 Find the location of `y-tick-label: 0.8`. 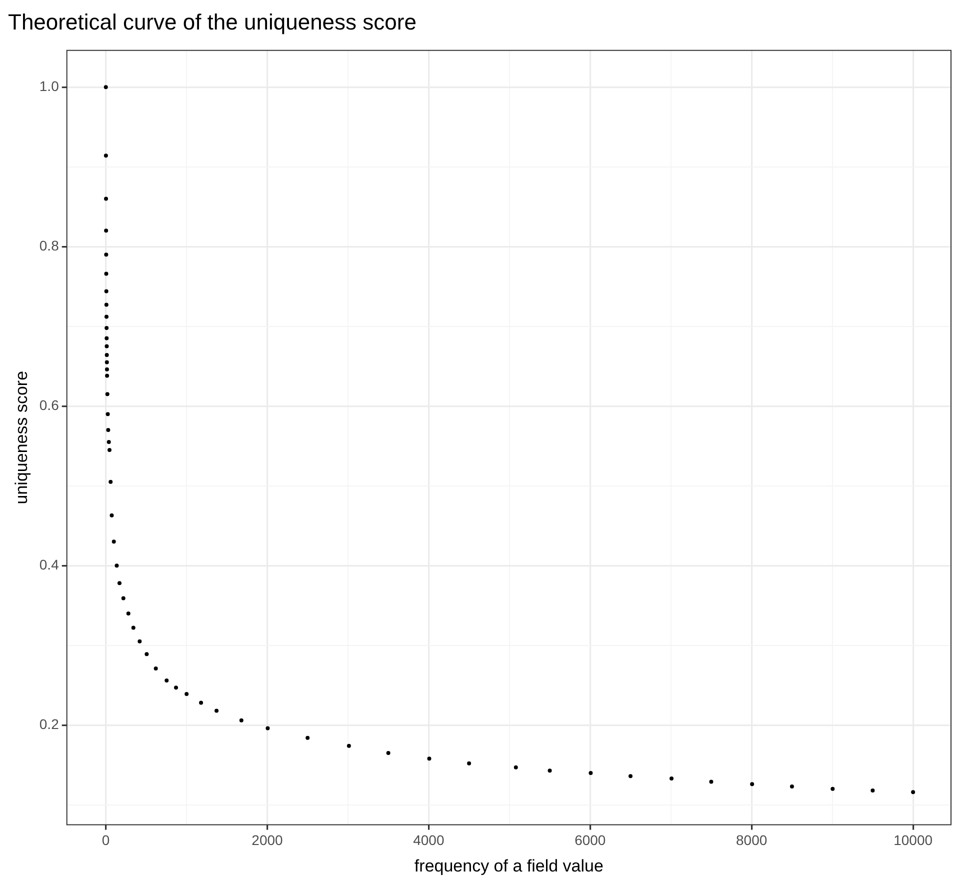

y-tick-label: 0.8 is located at coordinates (49, 245).